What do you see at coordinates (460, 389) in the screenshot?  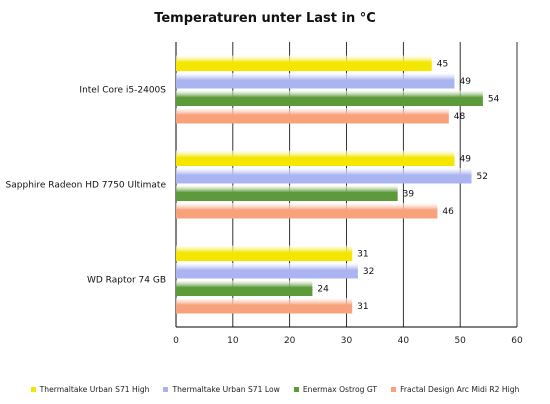 I see `legend-label: Fractal Design Arc Midi R2 High` at bounding box center [460, 389].